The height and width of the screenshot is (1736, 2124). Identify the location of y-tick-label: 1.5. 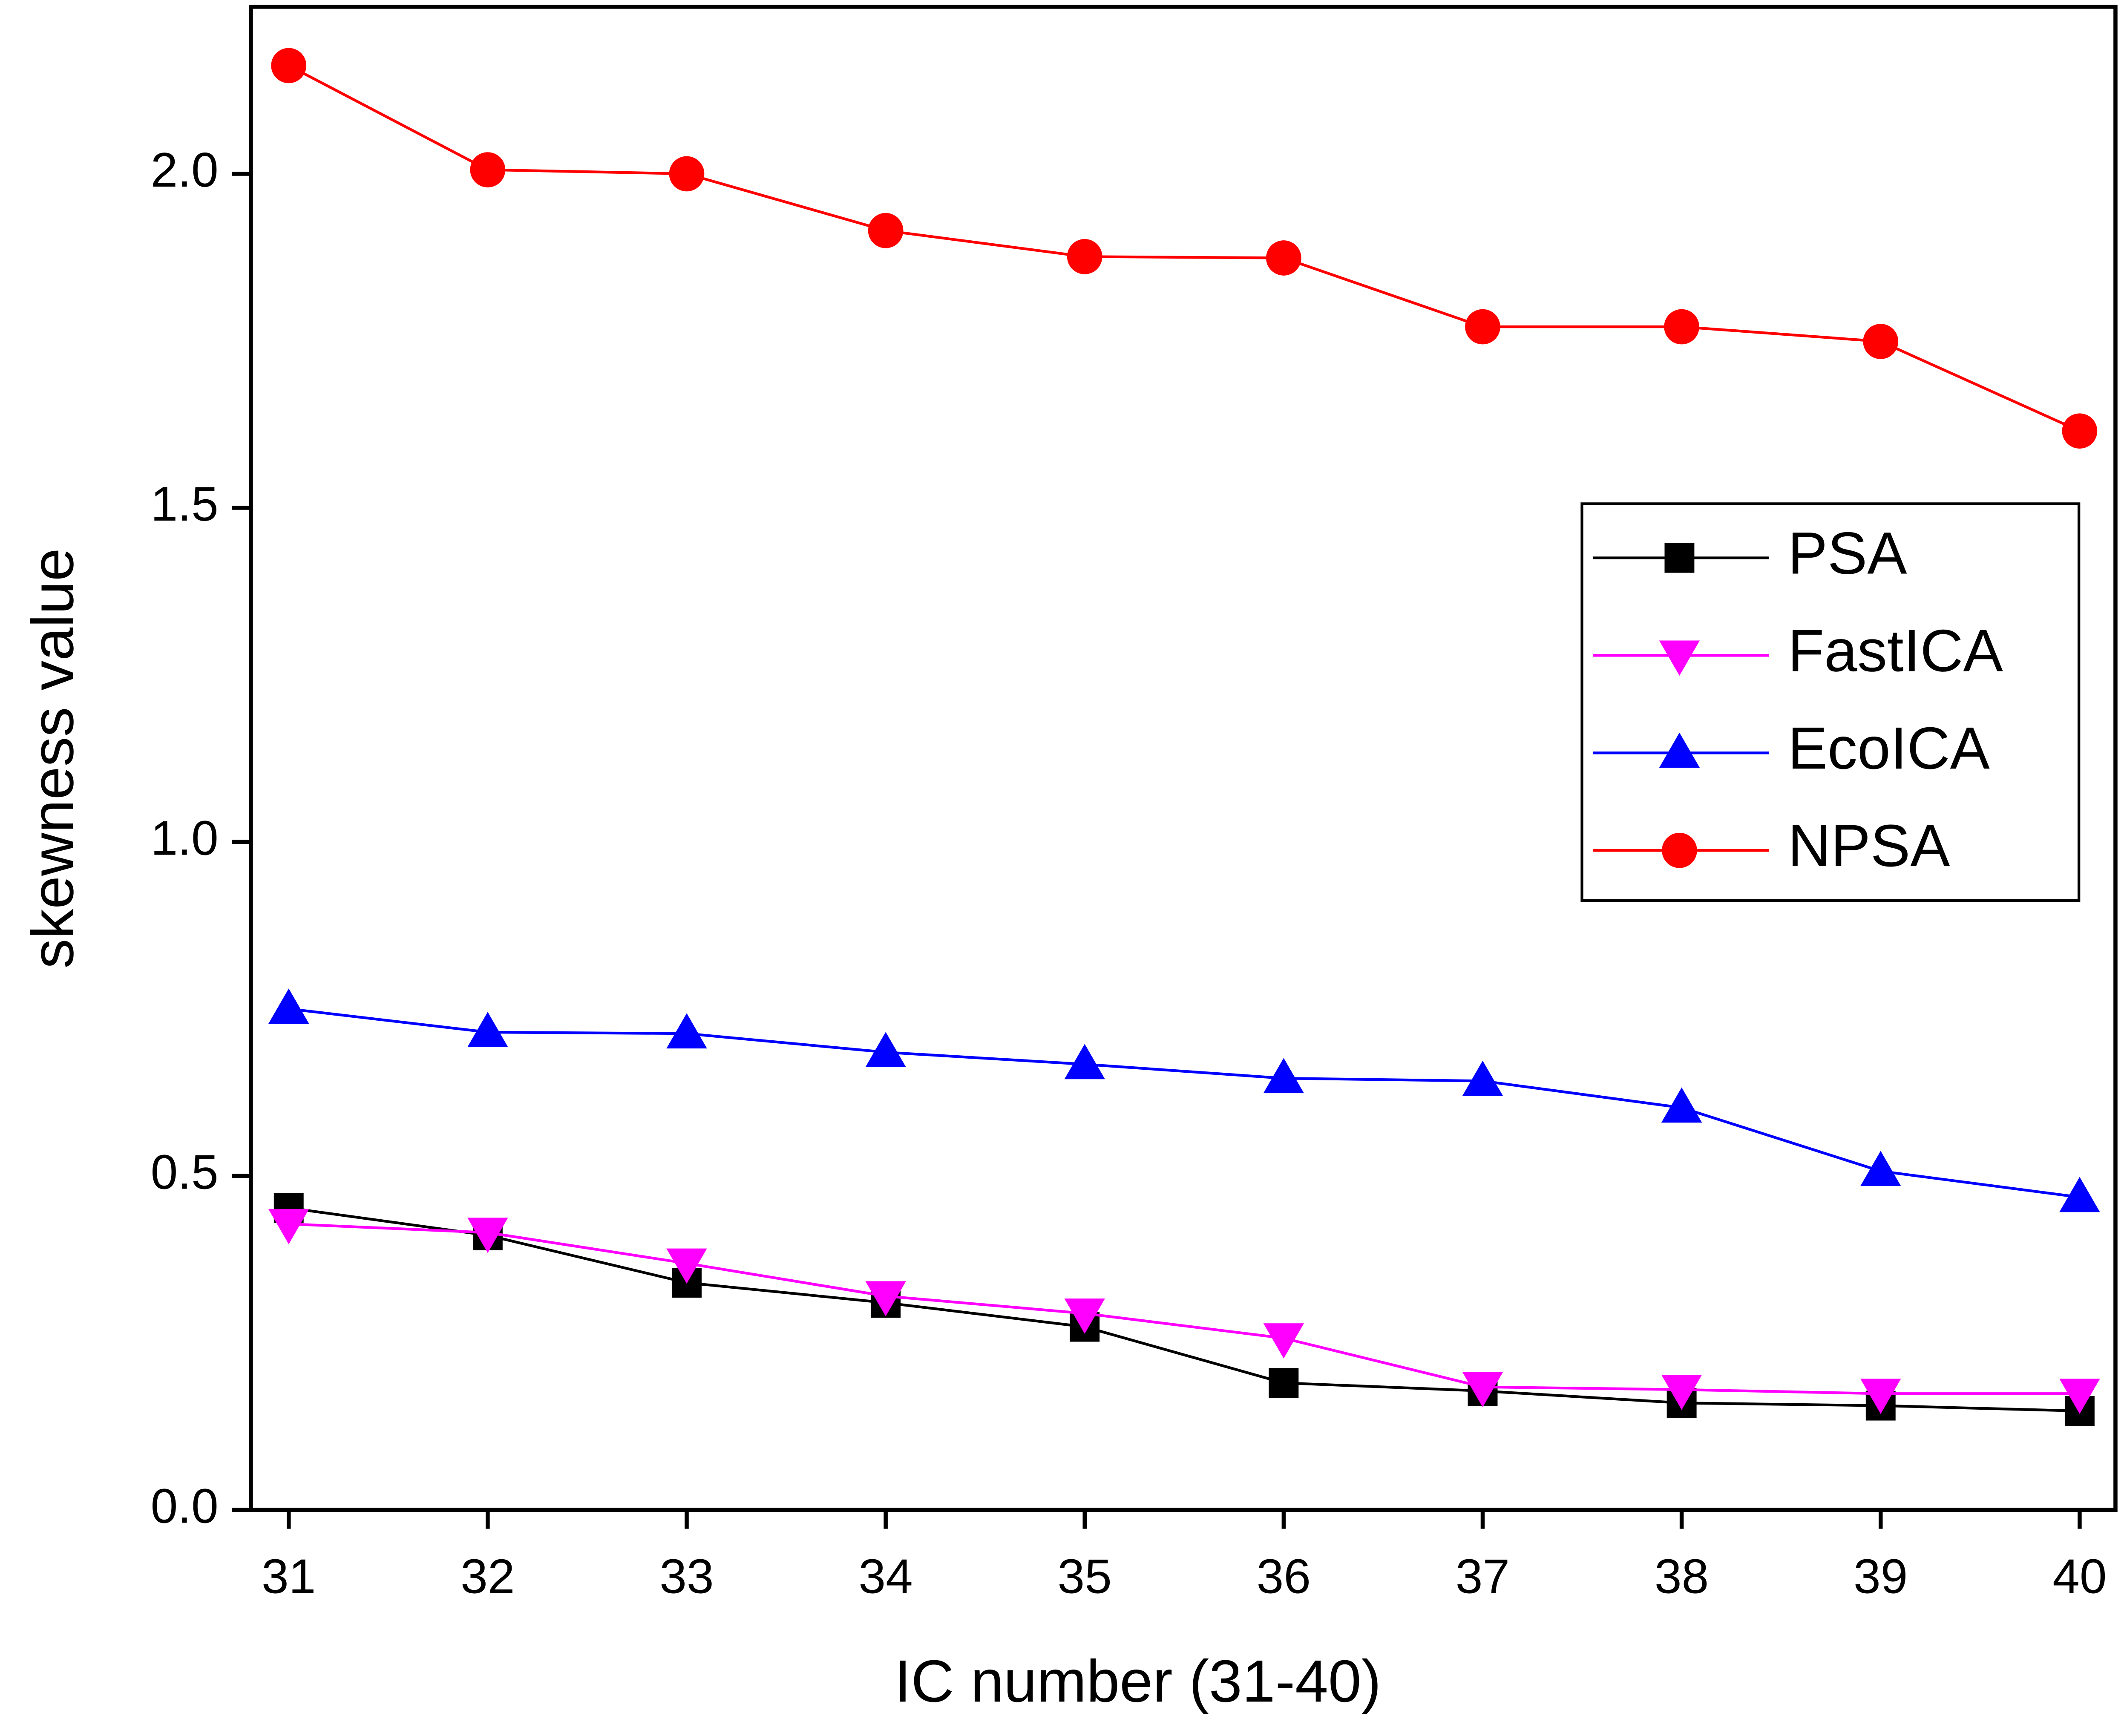
(185, 504).